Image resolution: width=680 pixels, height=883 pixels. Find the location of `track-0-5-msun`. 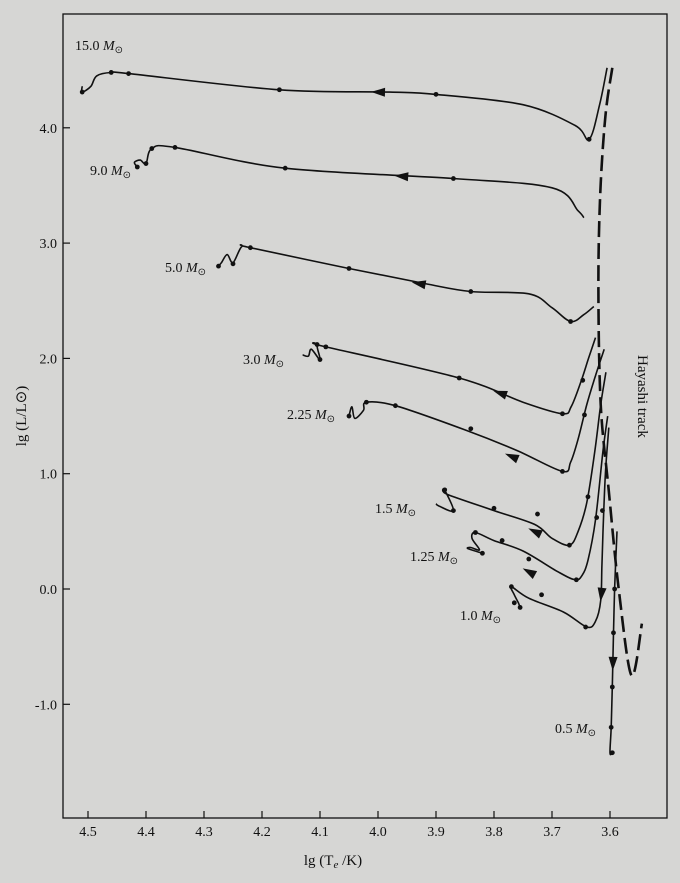

track-0-5-msun is located at coordinates (613, 643).